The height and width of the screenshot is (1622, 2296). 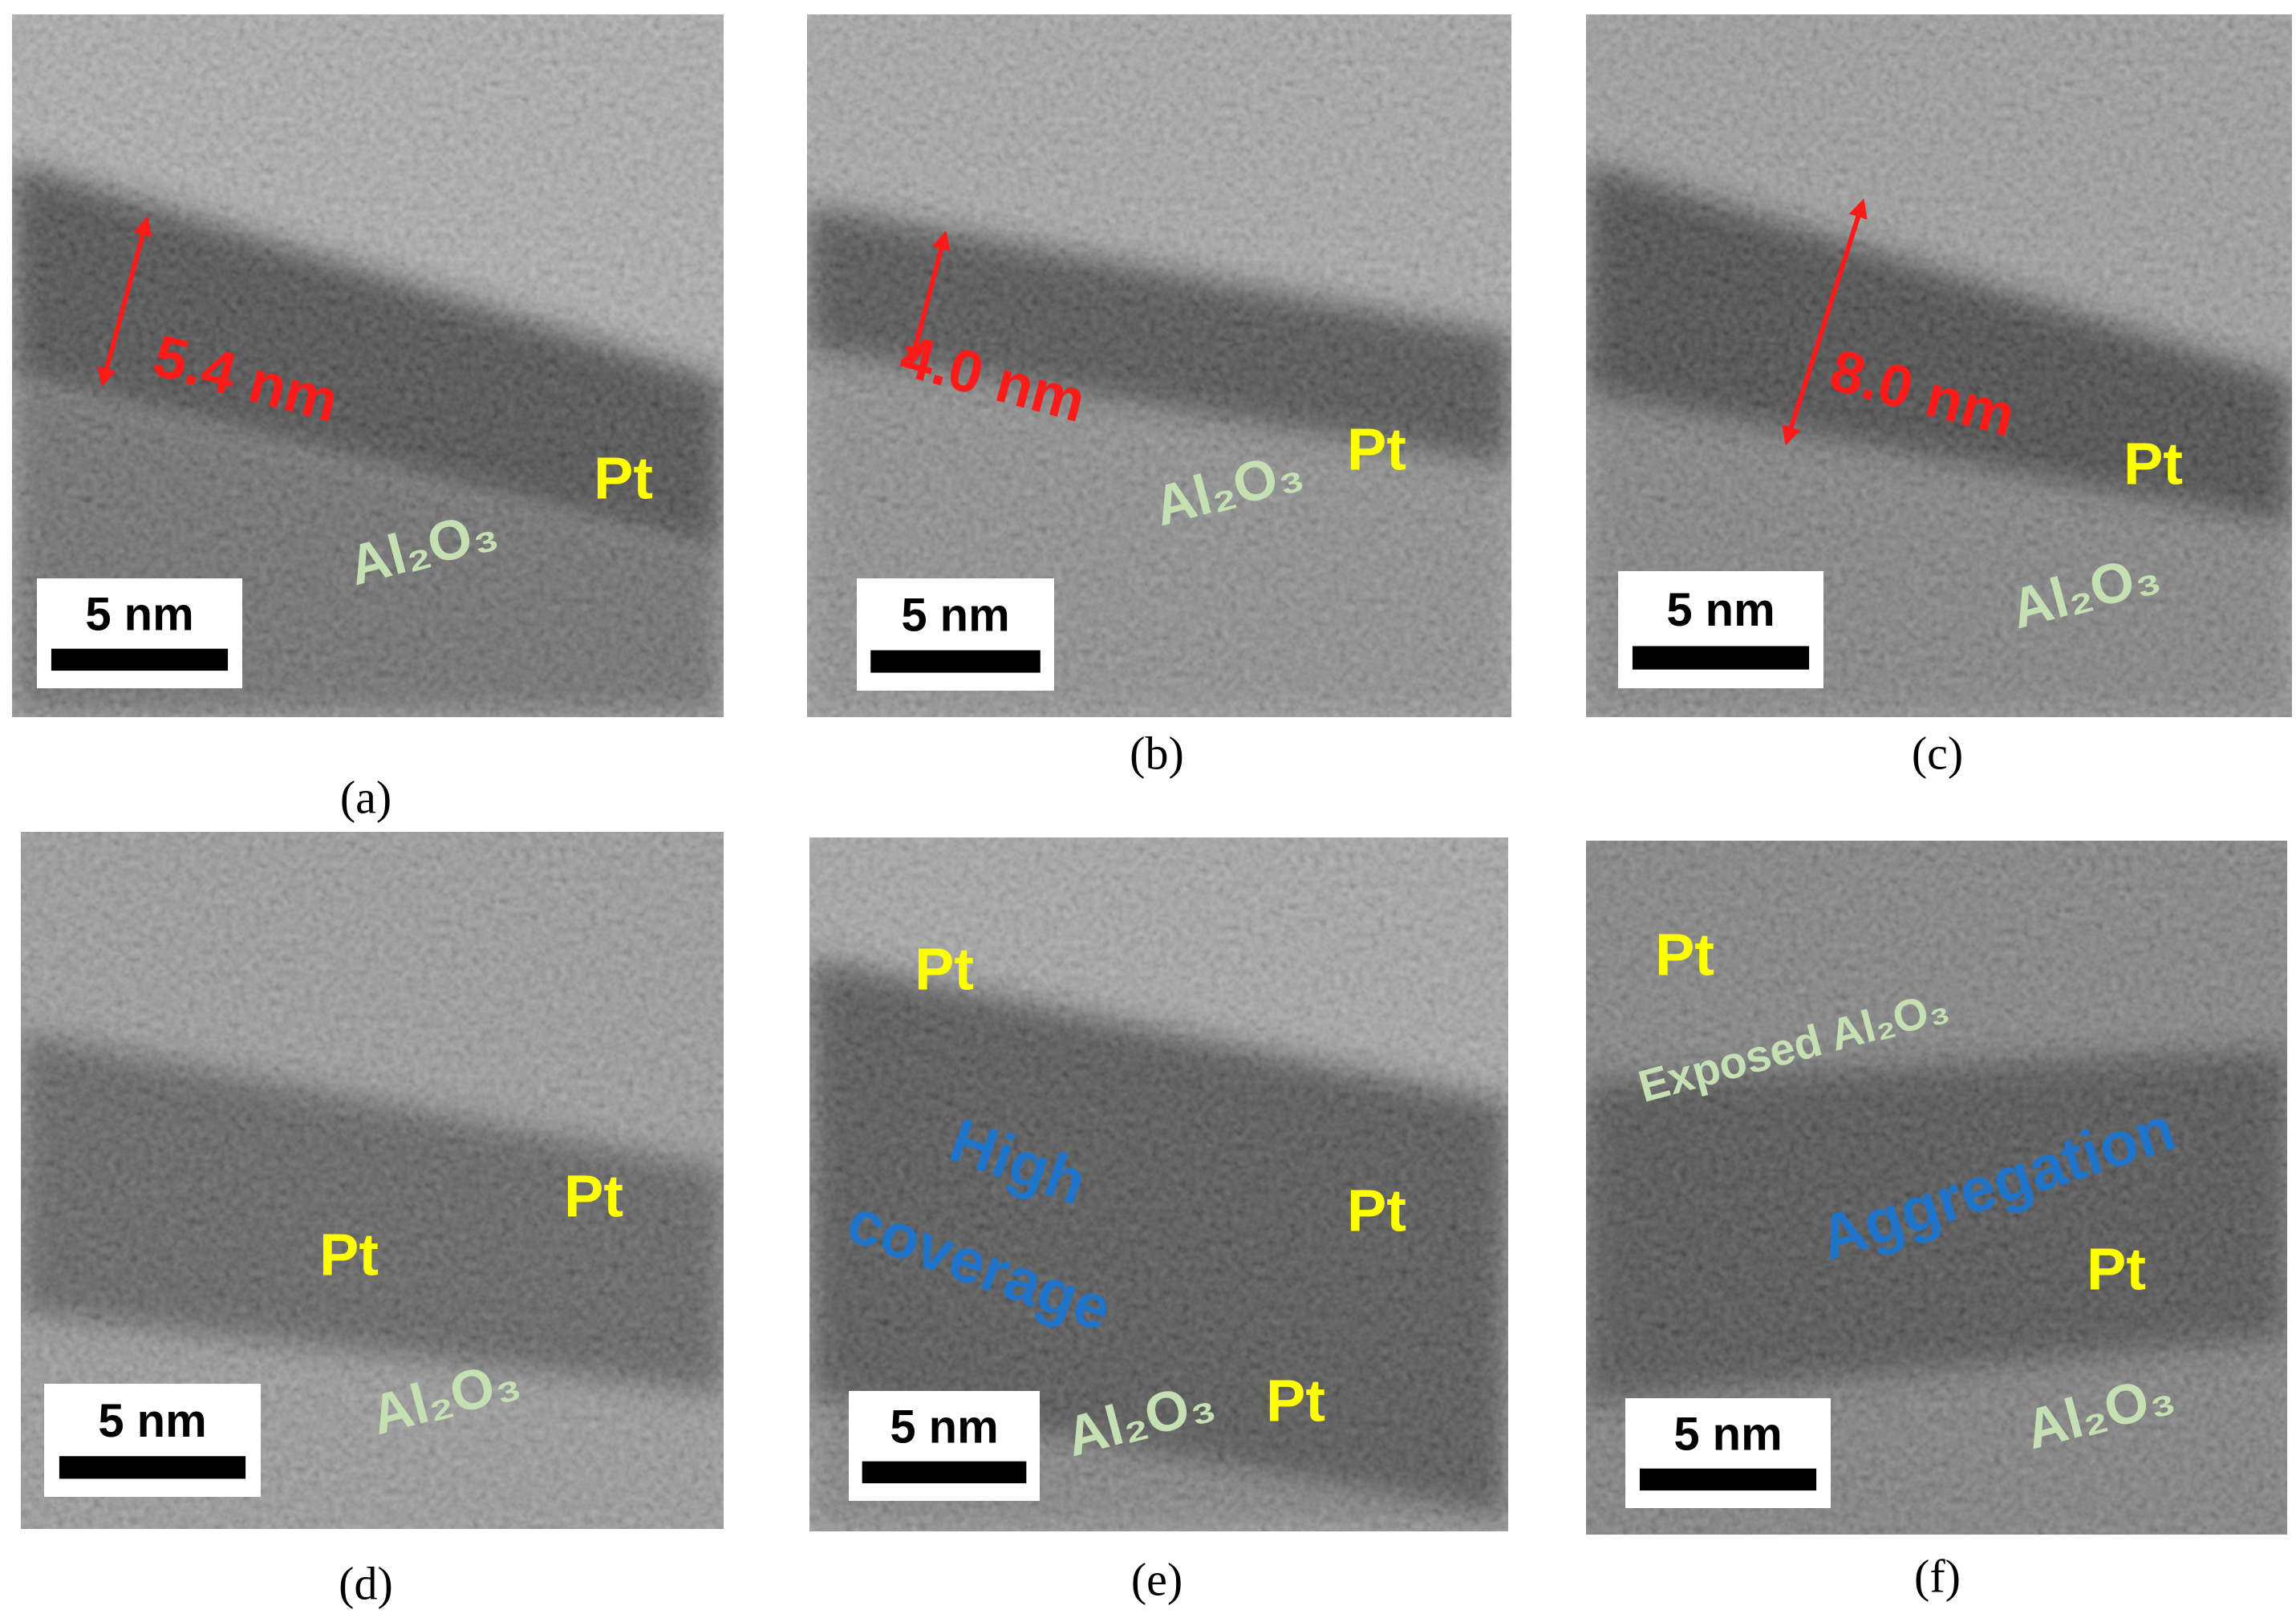 What do you see at coordinates (366, 1583) in the screenshot?
I see `panel-caption: (d)` at bounding box center [366, 1583].